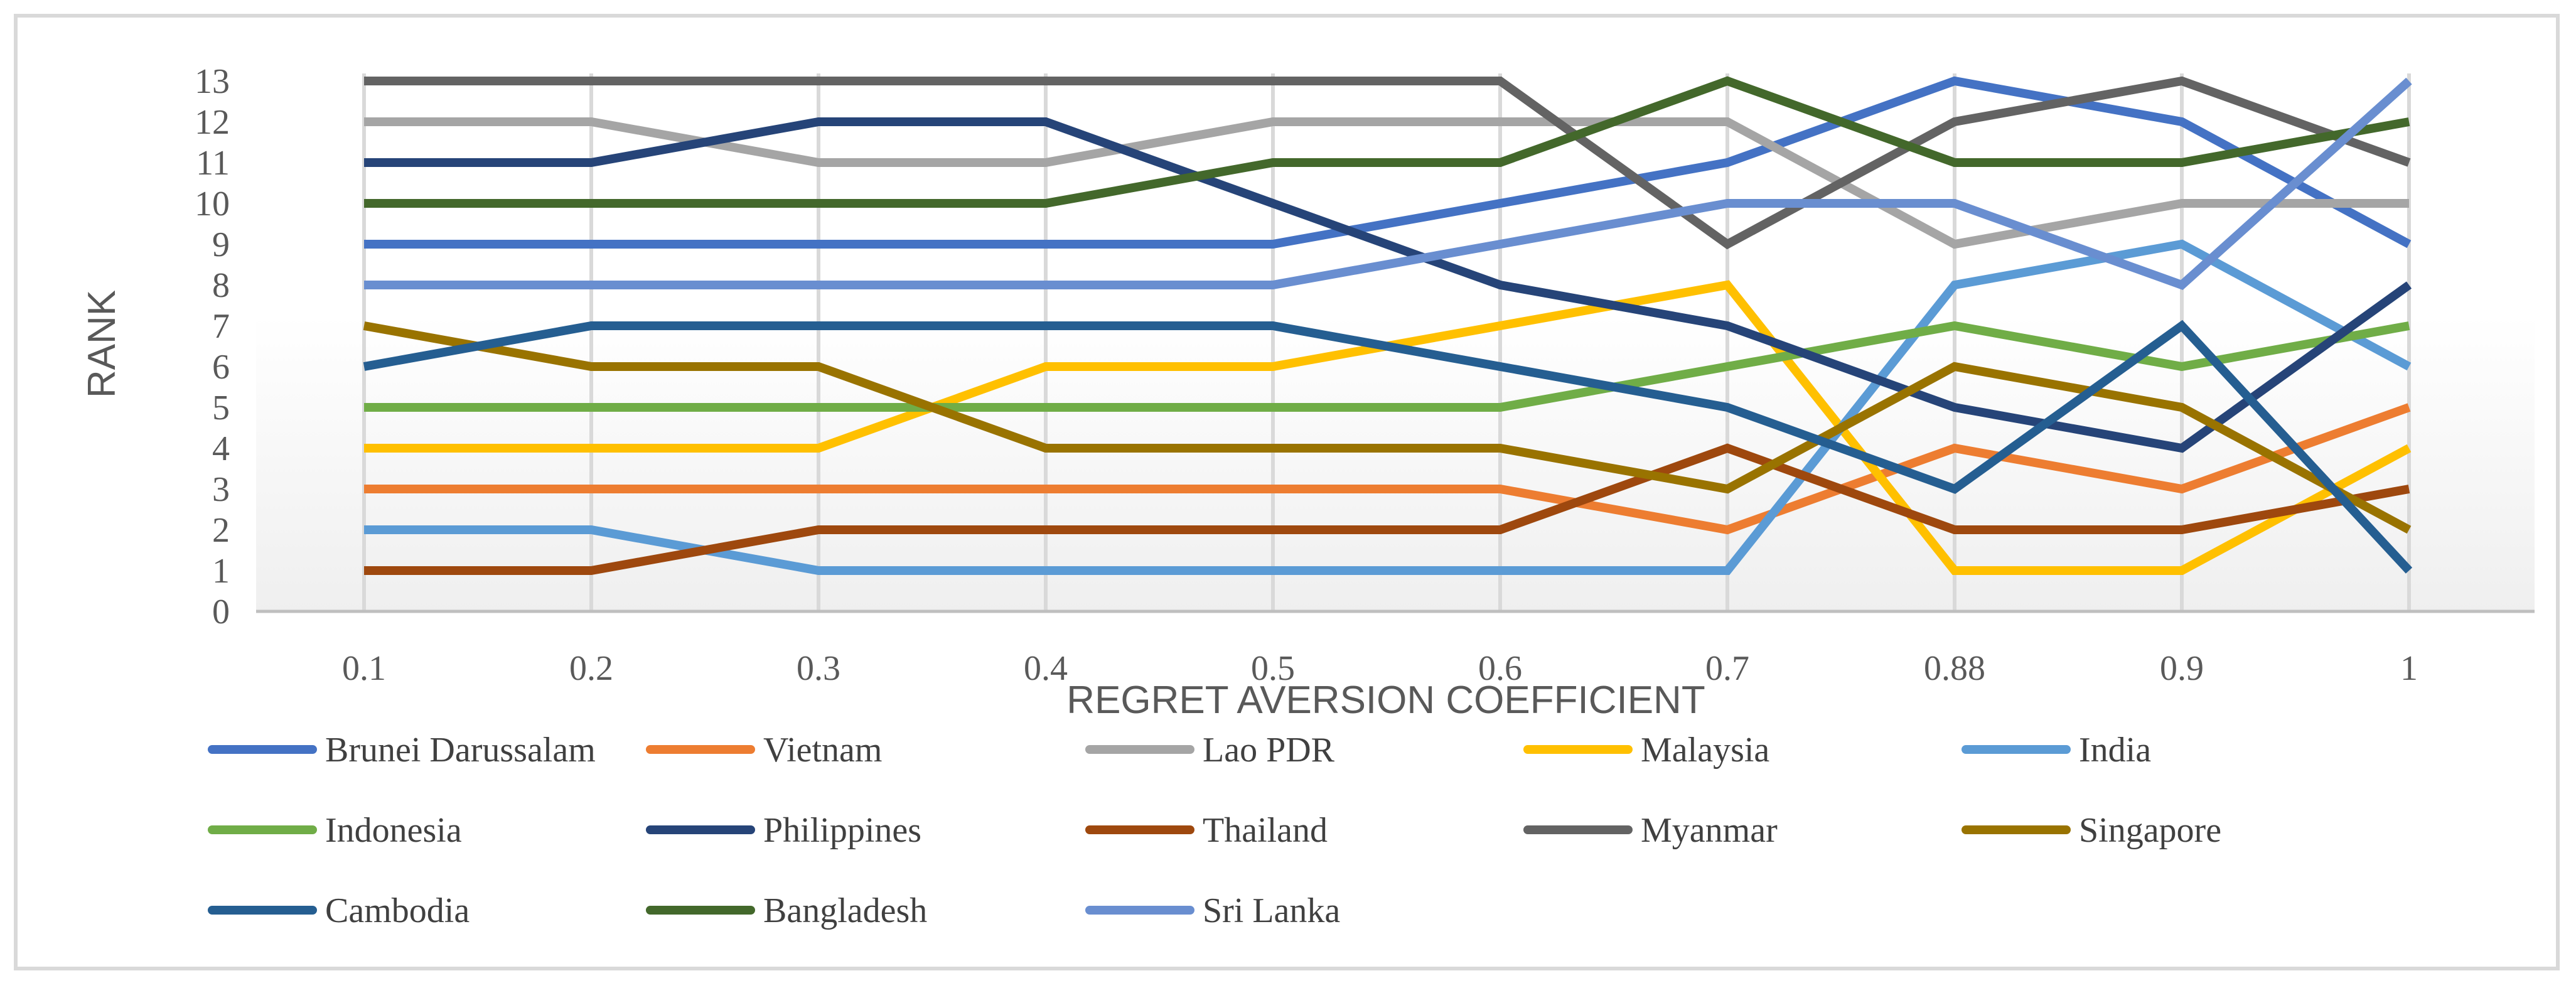 The height and width of the screenshot is (988, 2576). I want to click on legend-item: Bangladesh, so click(786, 911).